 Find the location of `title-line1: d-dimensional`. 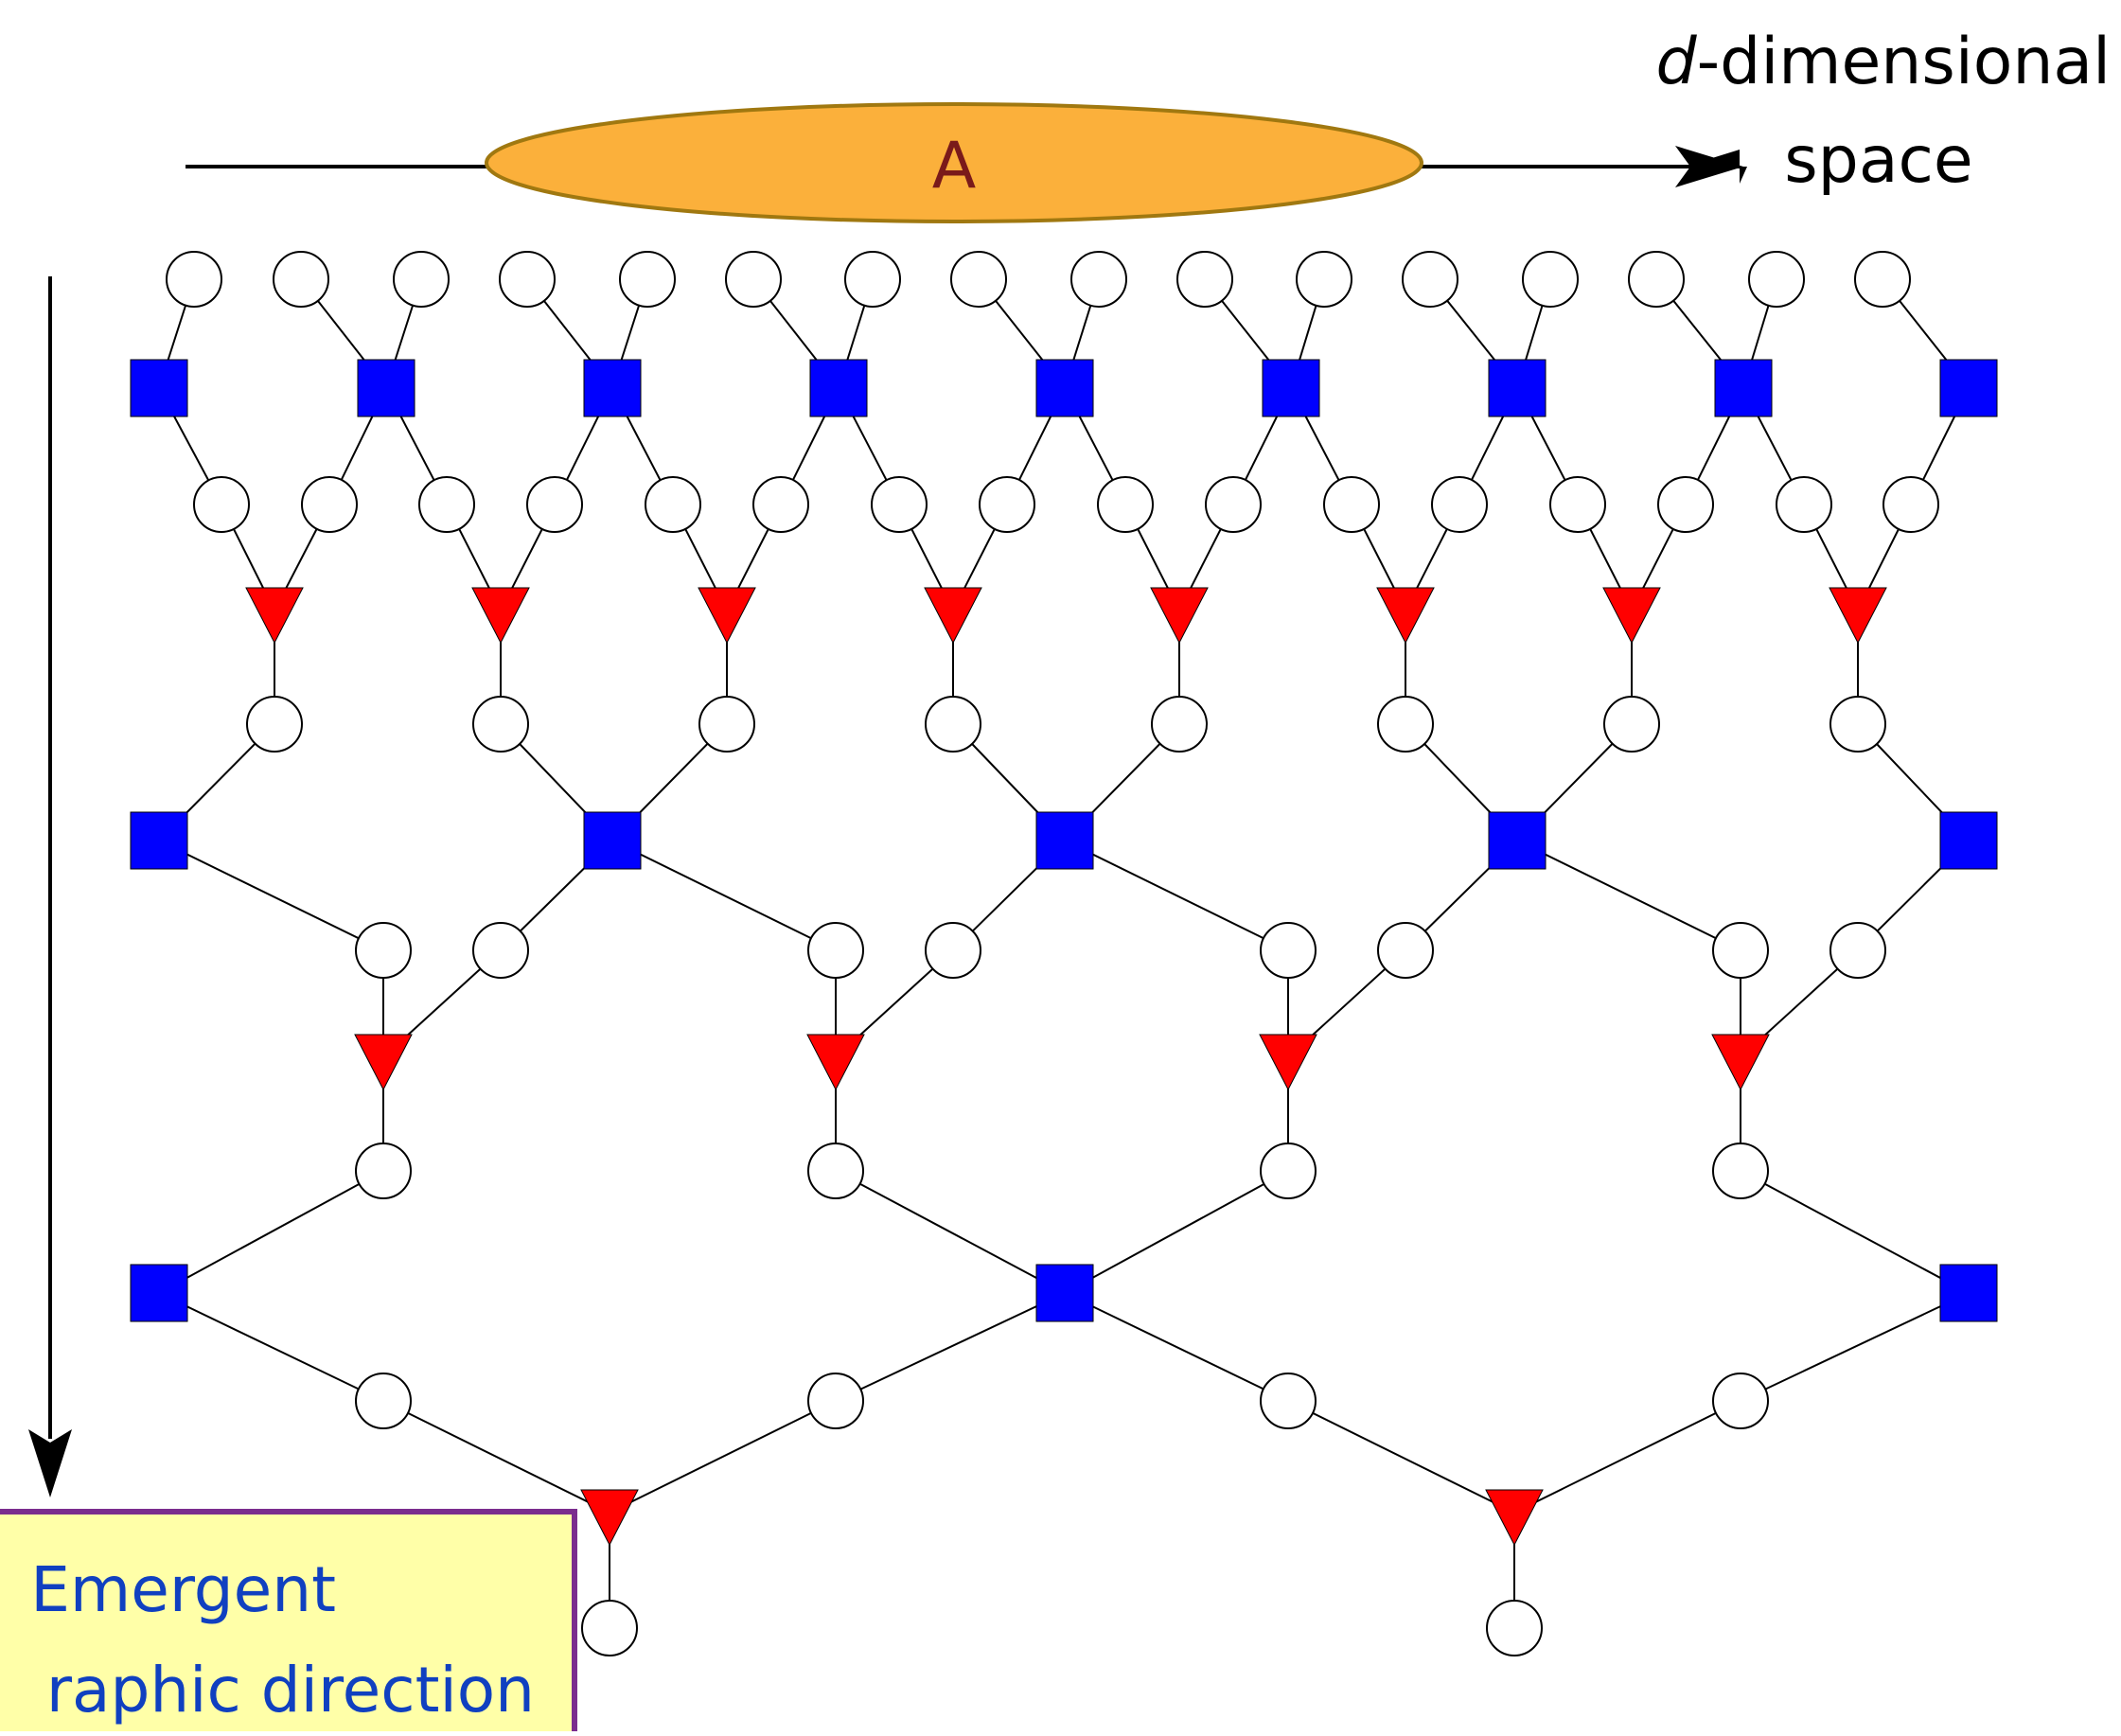

title-line1: d-dimensional is located at coordinates (1883, 62).